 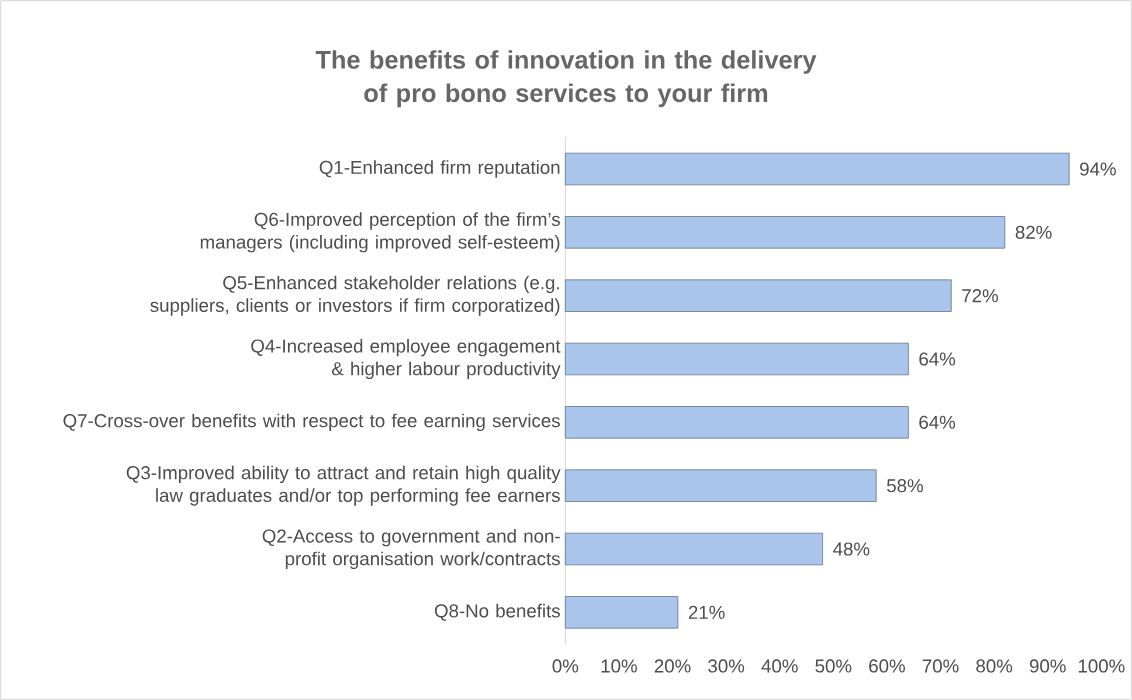 I want to click on y-tick-label: Q8-No benefits, so click(x=497, y=612).